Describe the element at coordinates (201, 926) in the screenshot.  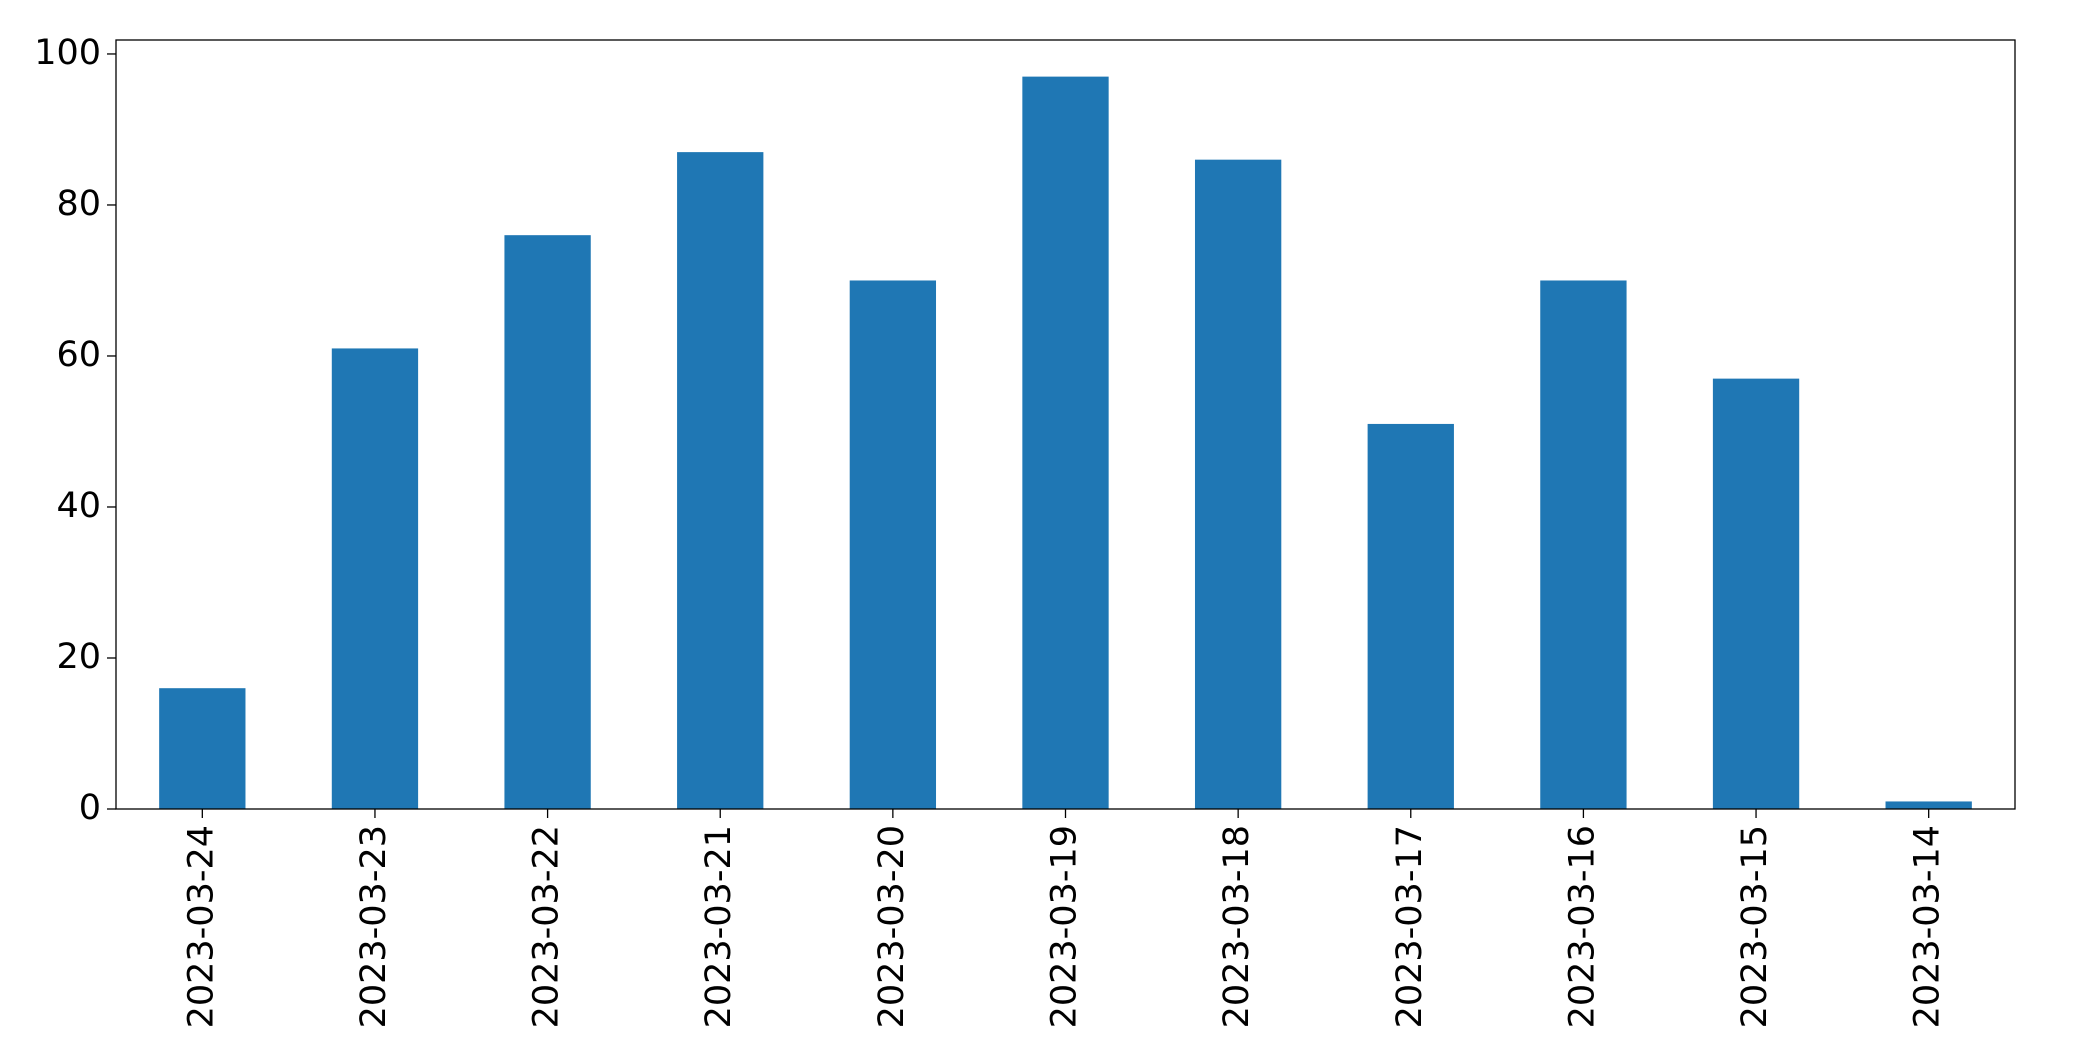
I see `x-tick-label: 2023-03-24` at that location.